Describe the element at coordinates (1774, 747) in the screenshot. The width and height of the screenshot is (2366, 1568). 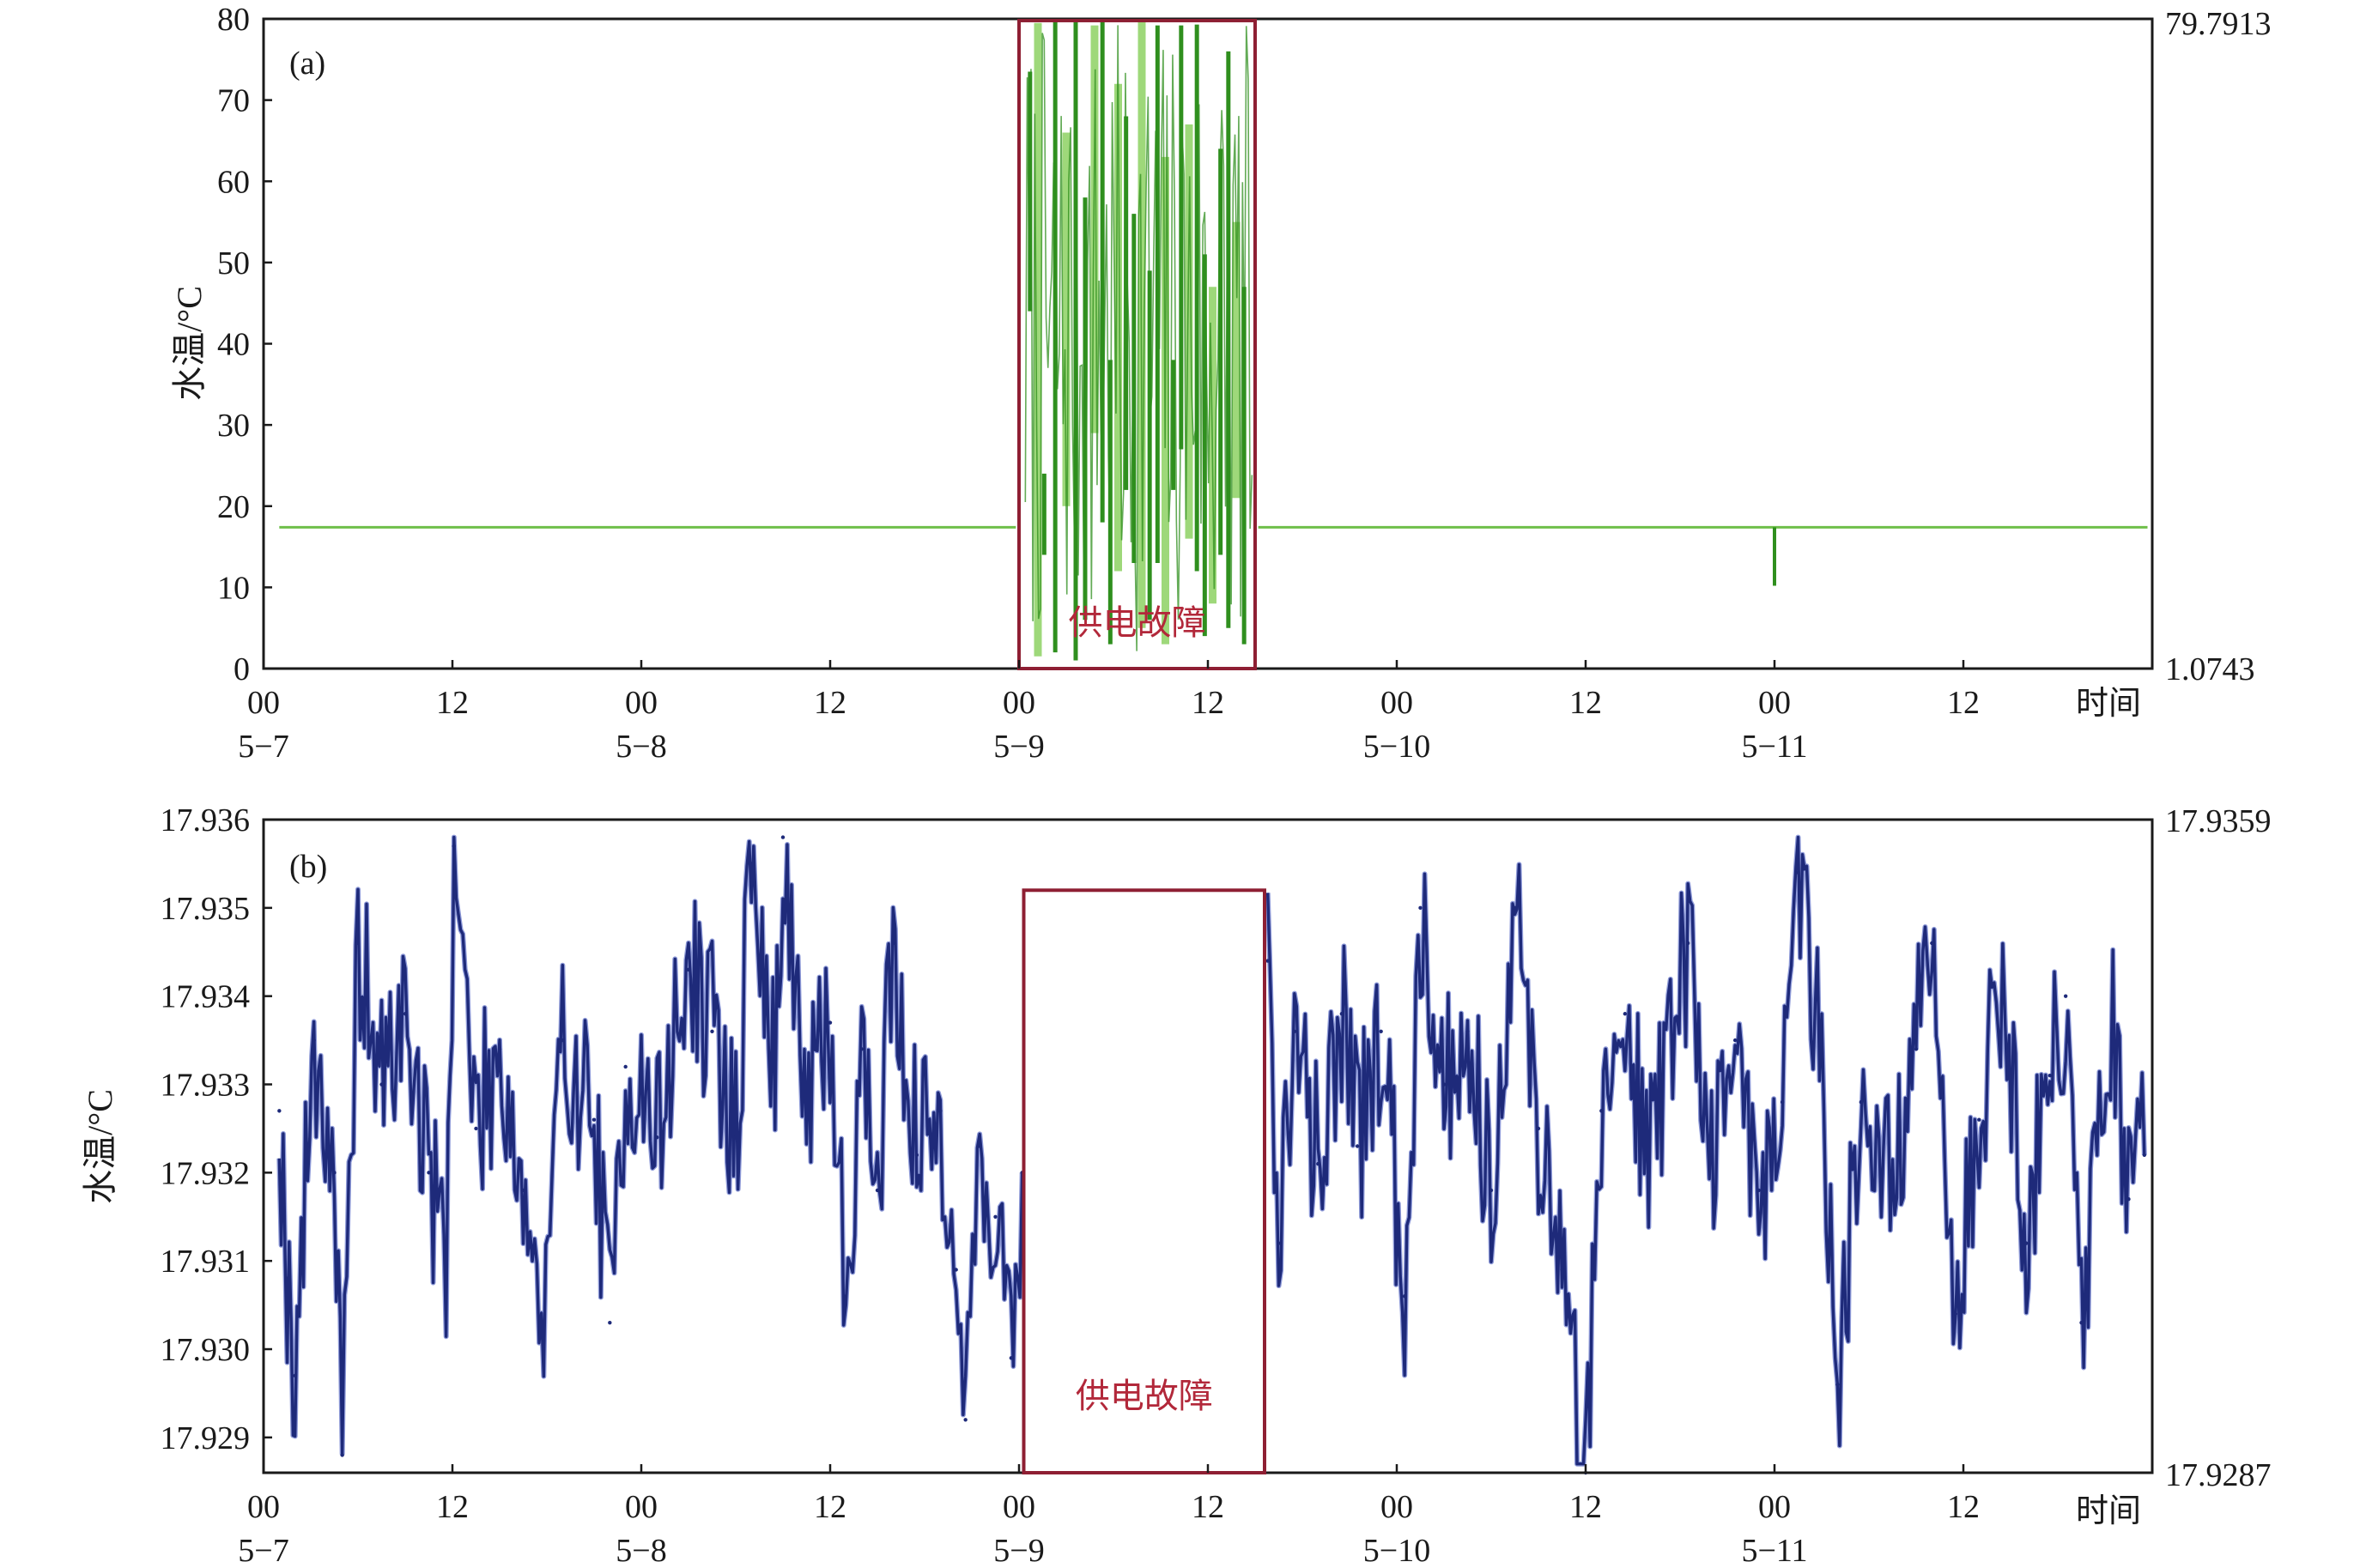
I see `x-date-label: 5−11` at that location.